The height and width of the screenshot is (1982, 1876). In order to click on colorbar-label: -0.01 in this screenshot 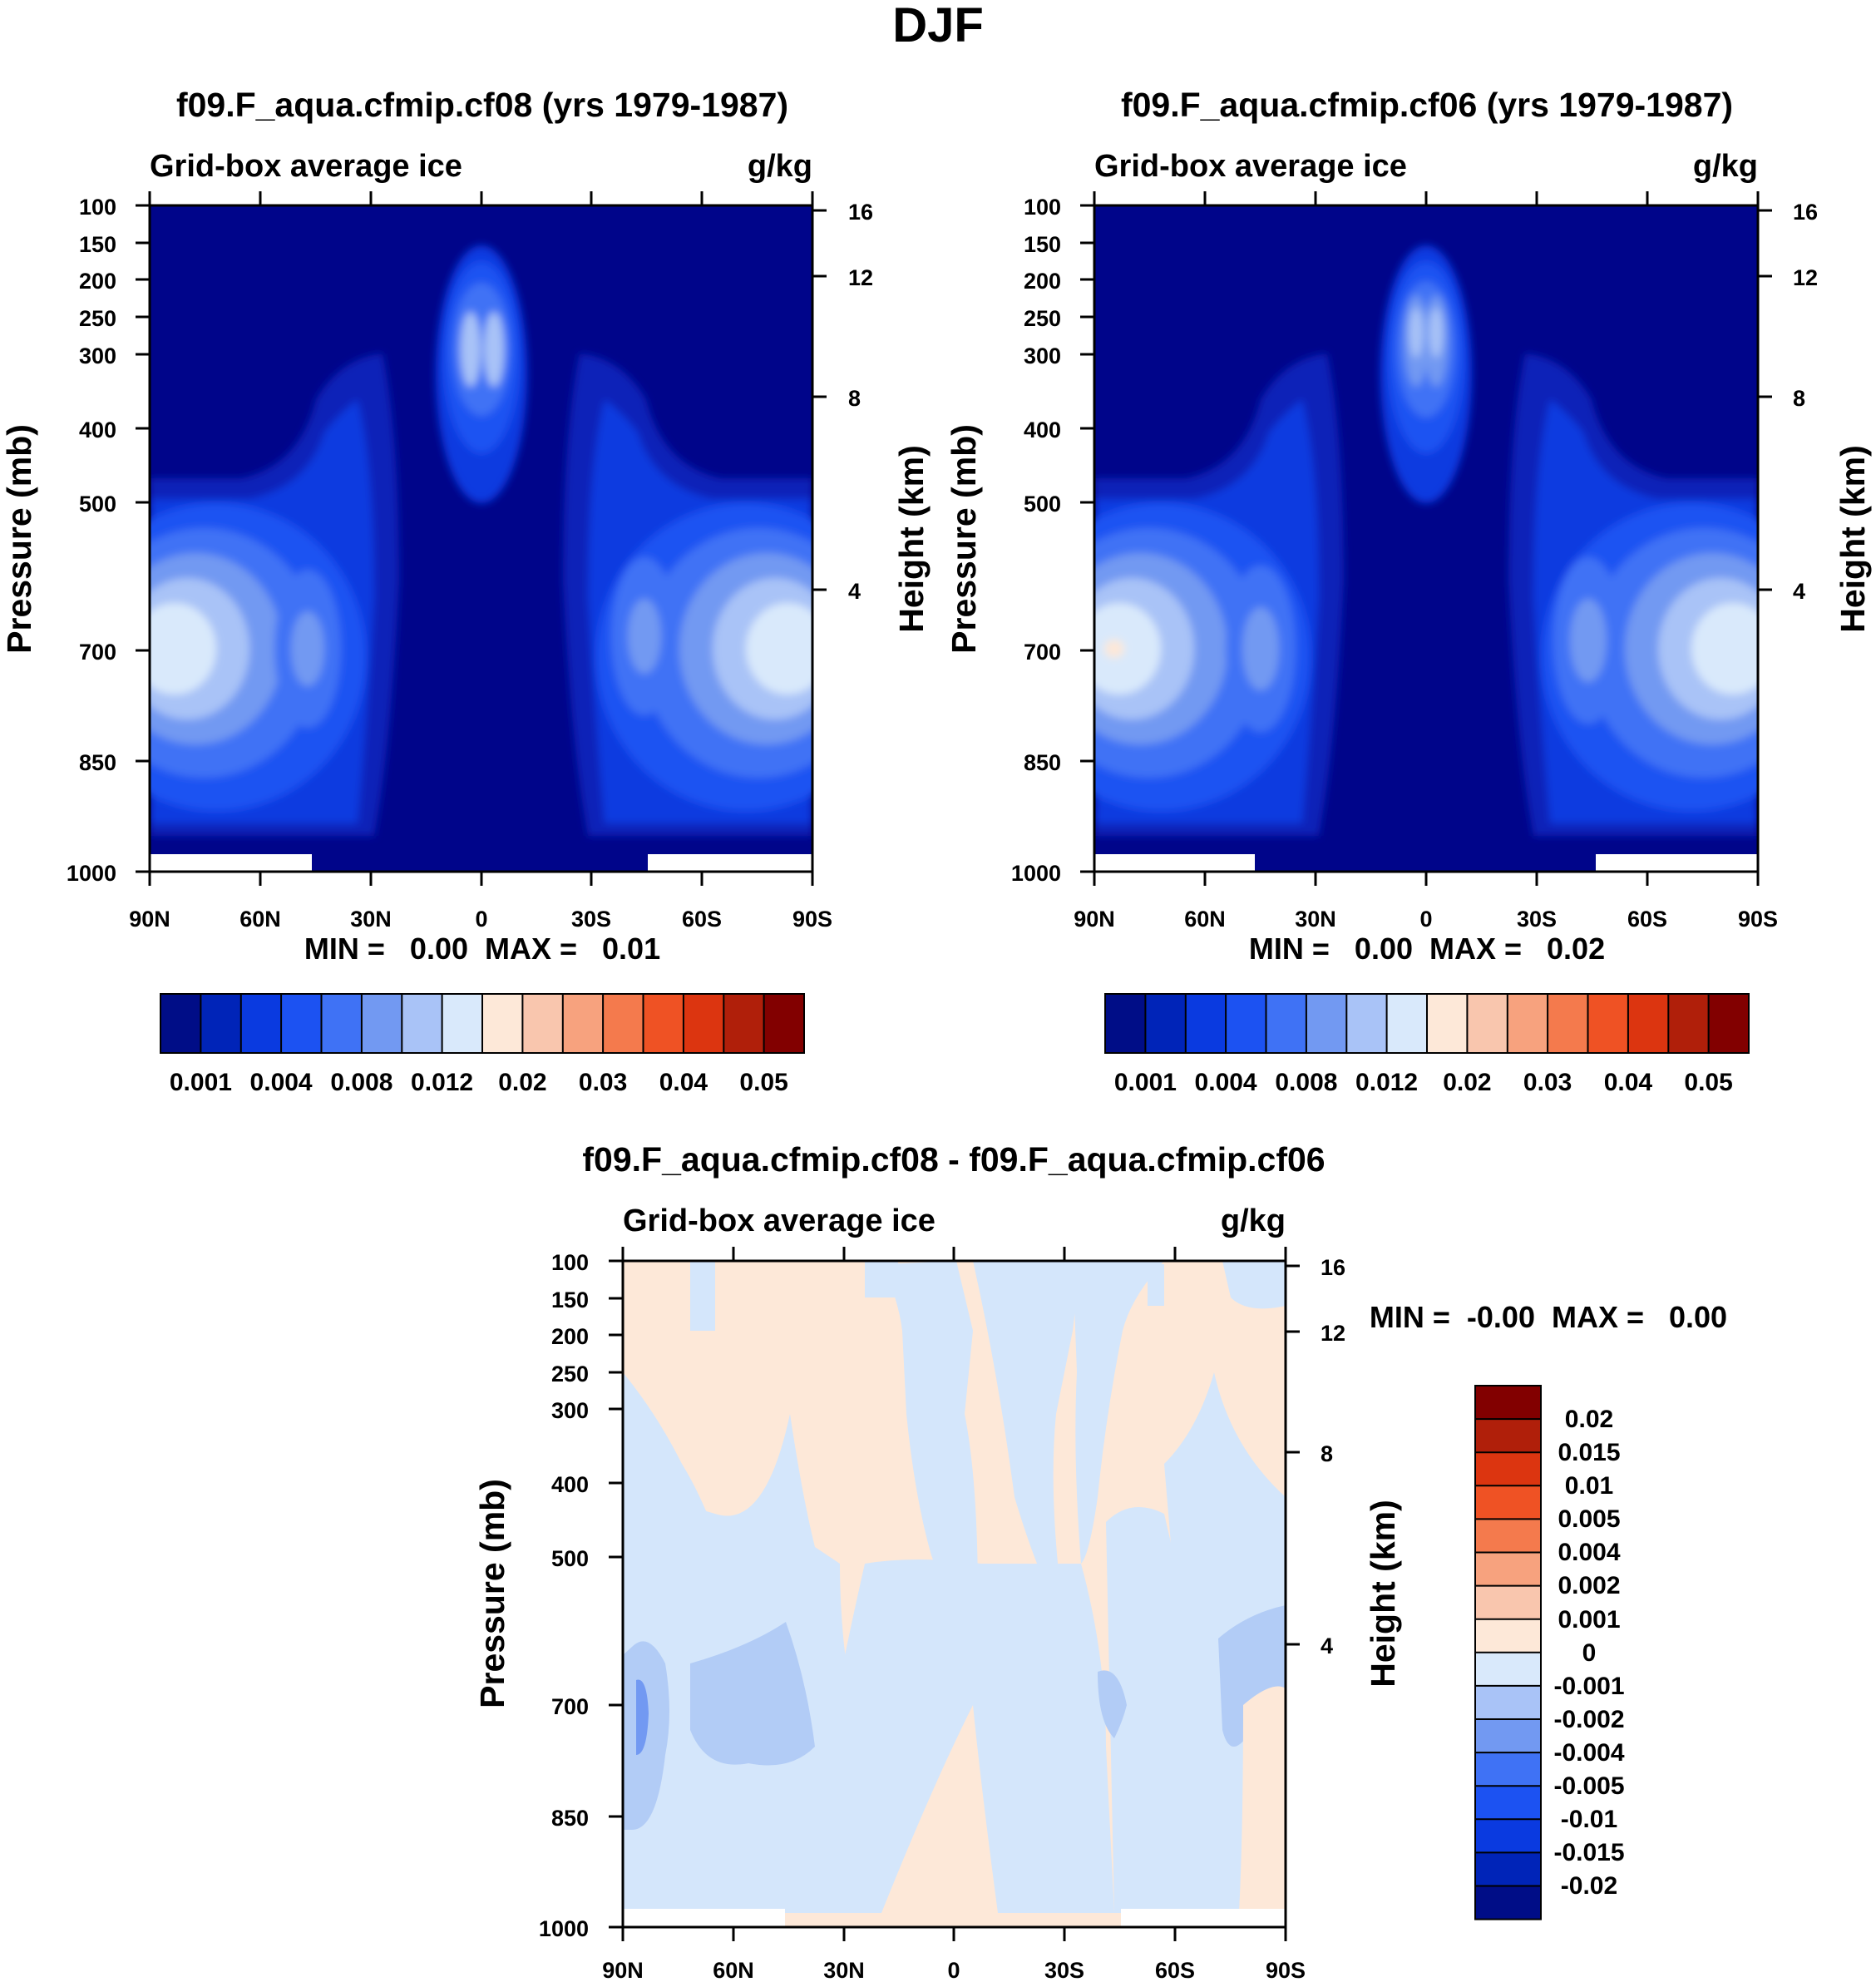, I will do `click(1589, 1819)`.